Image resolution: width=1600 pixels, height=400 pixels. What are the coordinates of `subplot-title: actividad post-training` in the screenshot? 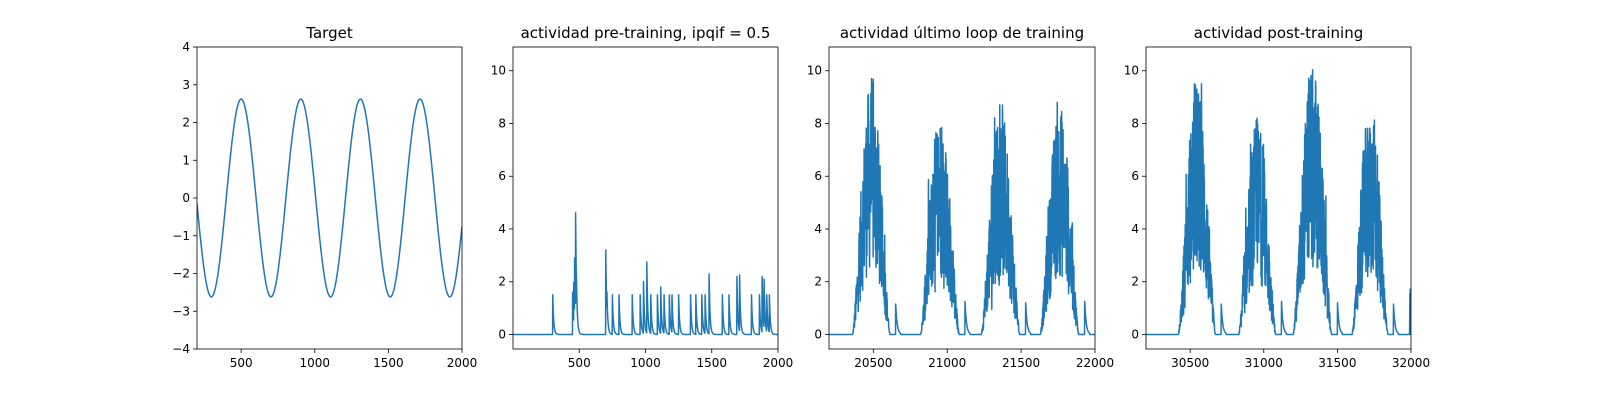 It's located at (1278, 33).